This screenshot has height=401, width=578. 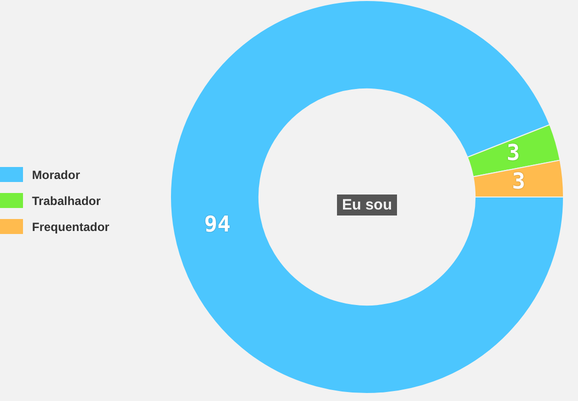 I want to click on text: Eu sou, so click(x=367, y=205).